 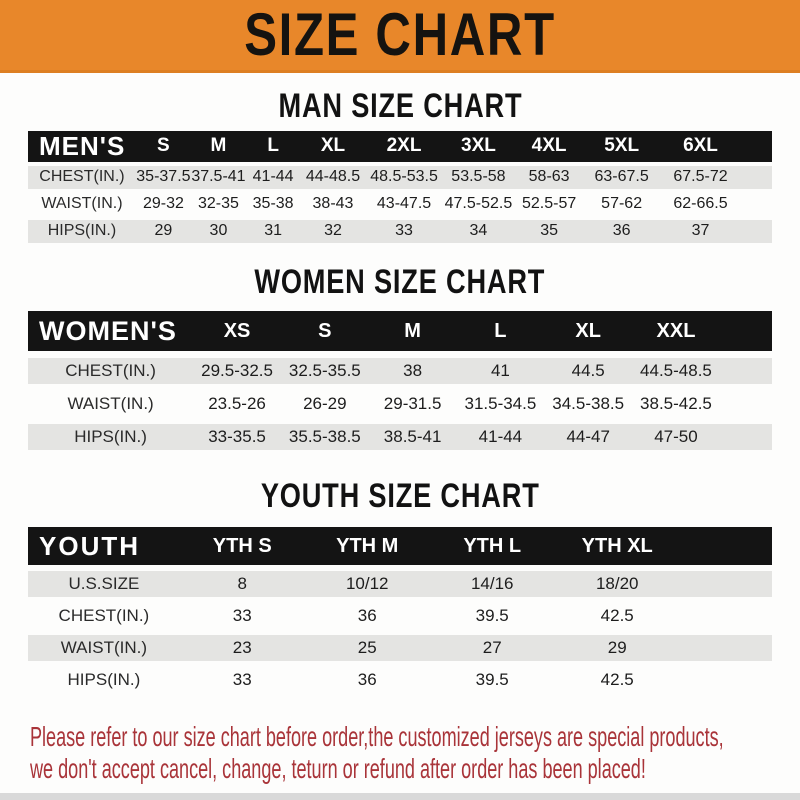 What do you see at coordinates (549, 204) in the screenshot?
I see `size-cell: 52.5-57` at bounding box center [549, 204].